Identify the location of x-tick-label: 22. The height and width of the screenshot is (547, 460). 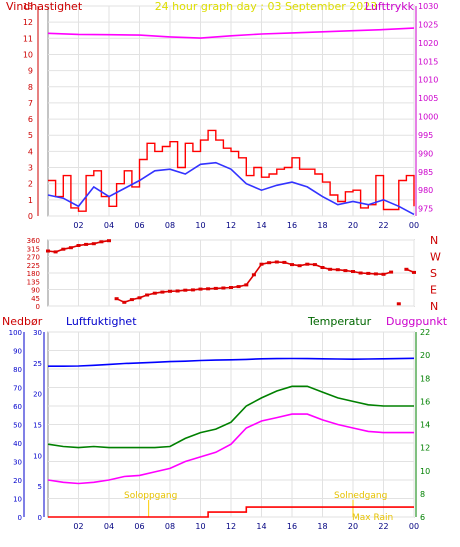
(383, 526).